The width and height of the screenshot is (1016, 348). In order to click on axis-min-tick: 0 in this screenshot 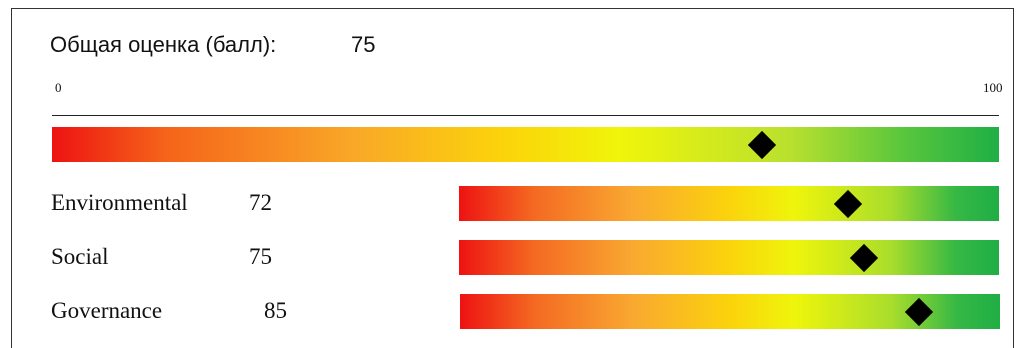, I will do `click(58, 87)`.